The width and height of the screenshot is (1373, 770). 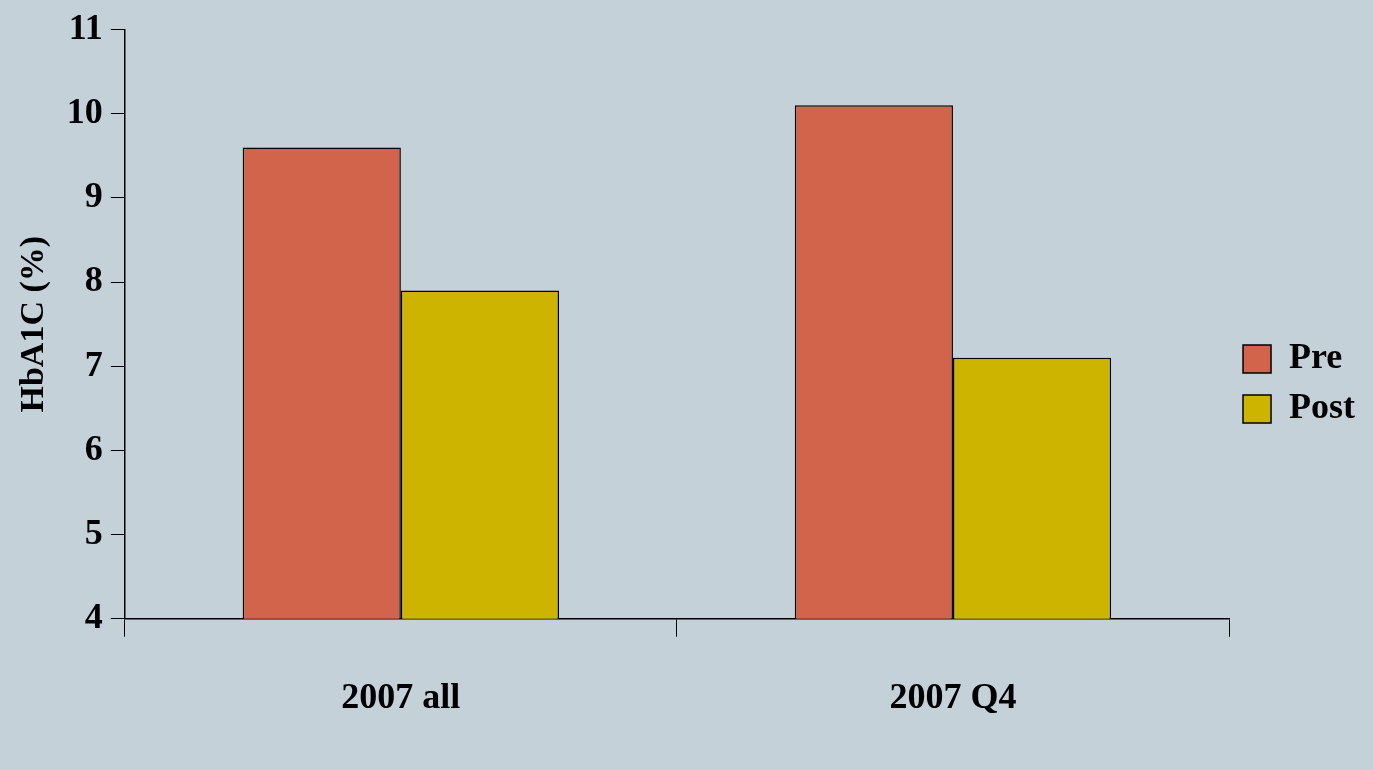 I want to click on y-tick-label: 4, so click(x=93, y=616).